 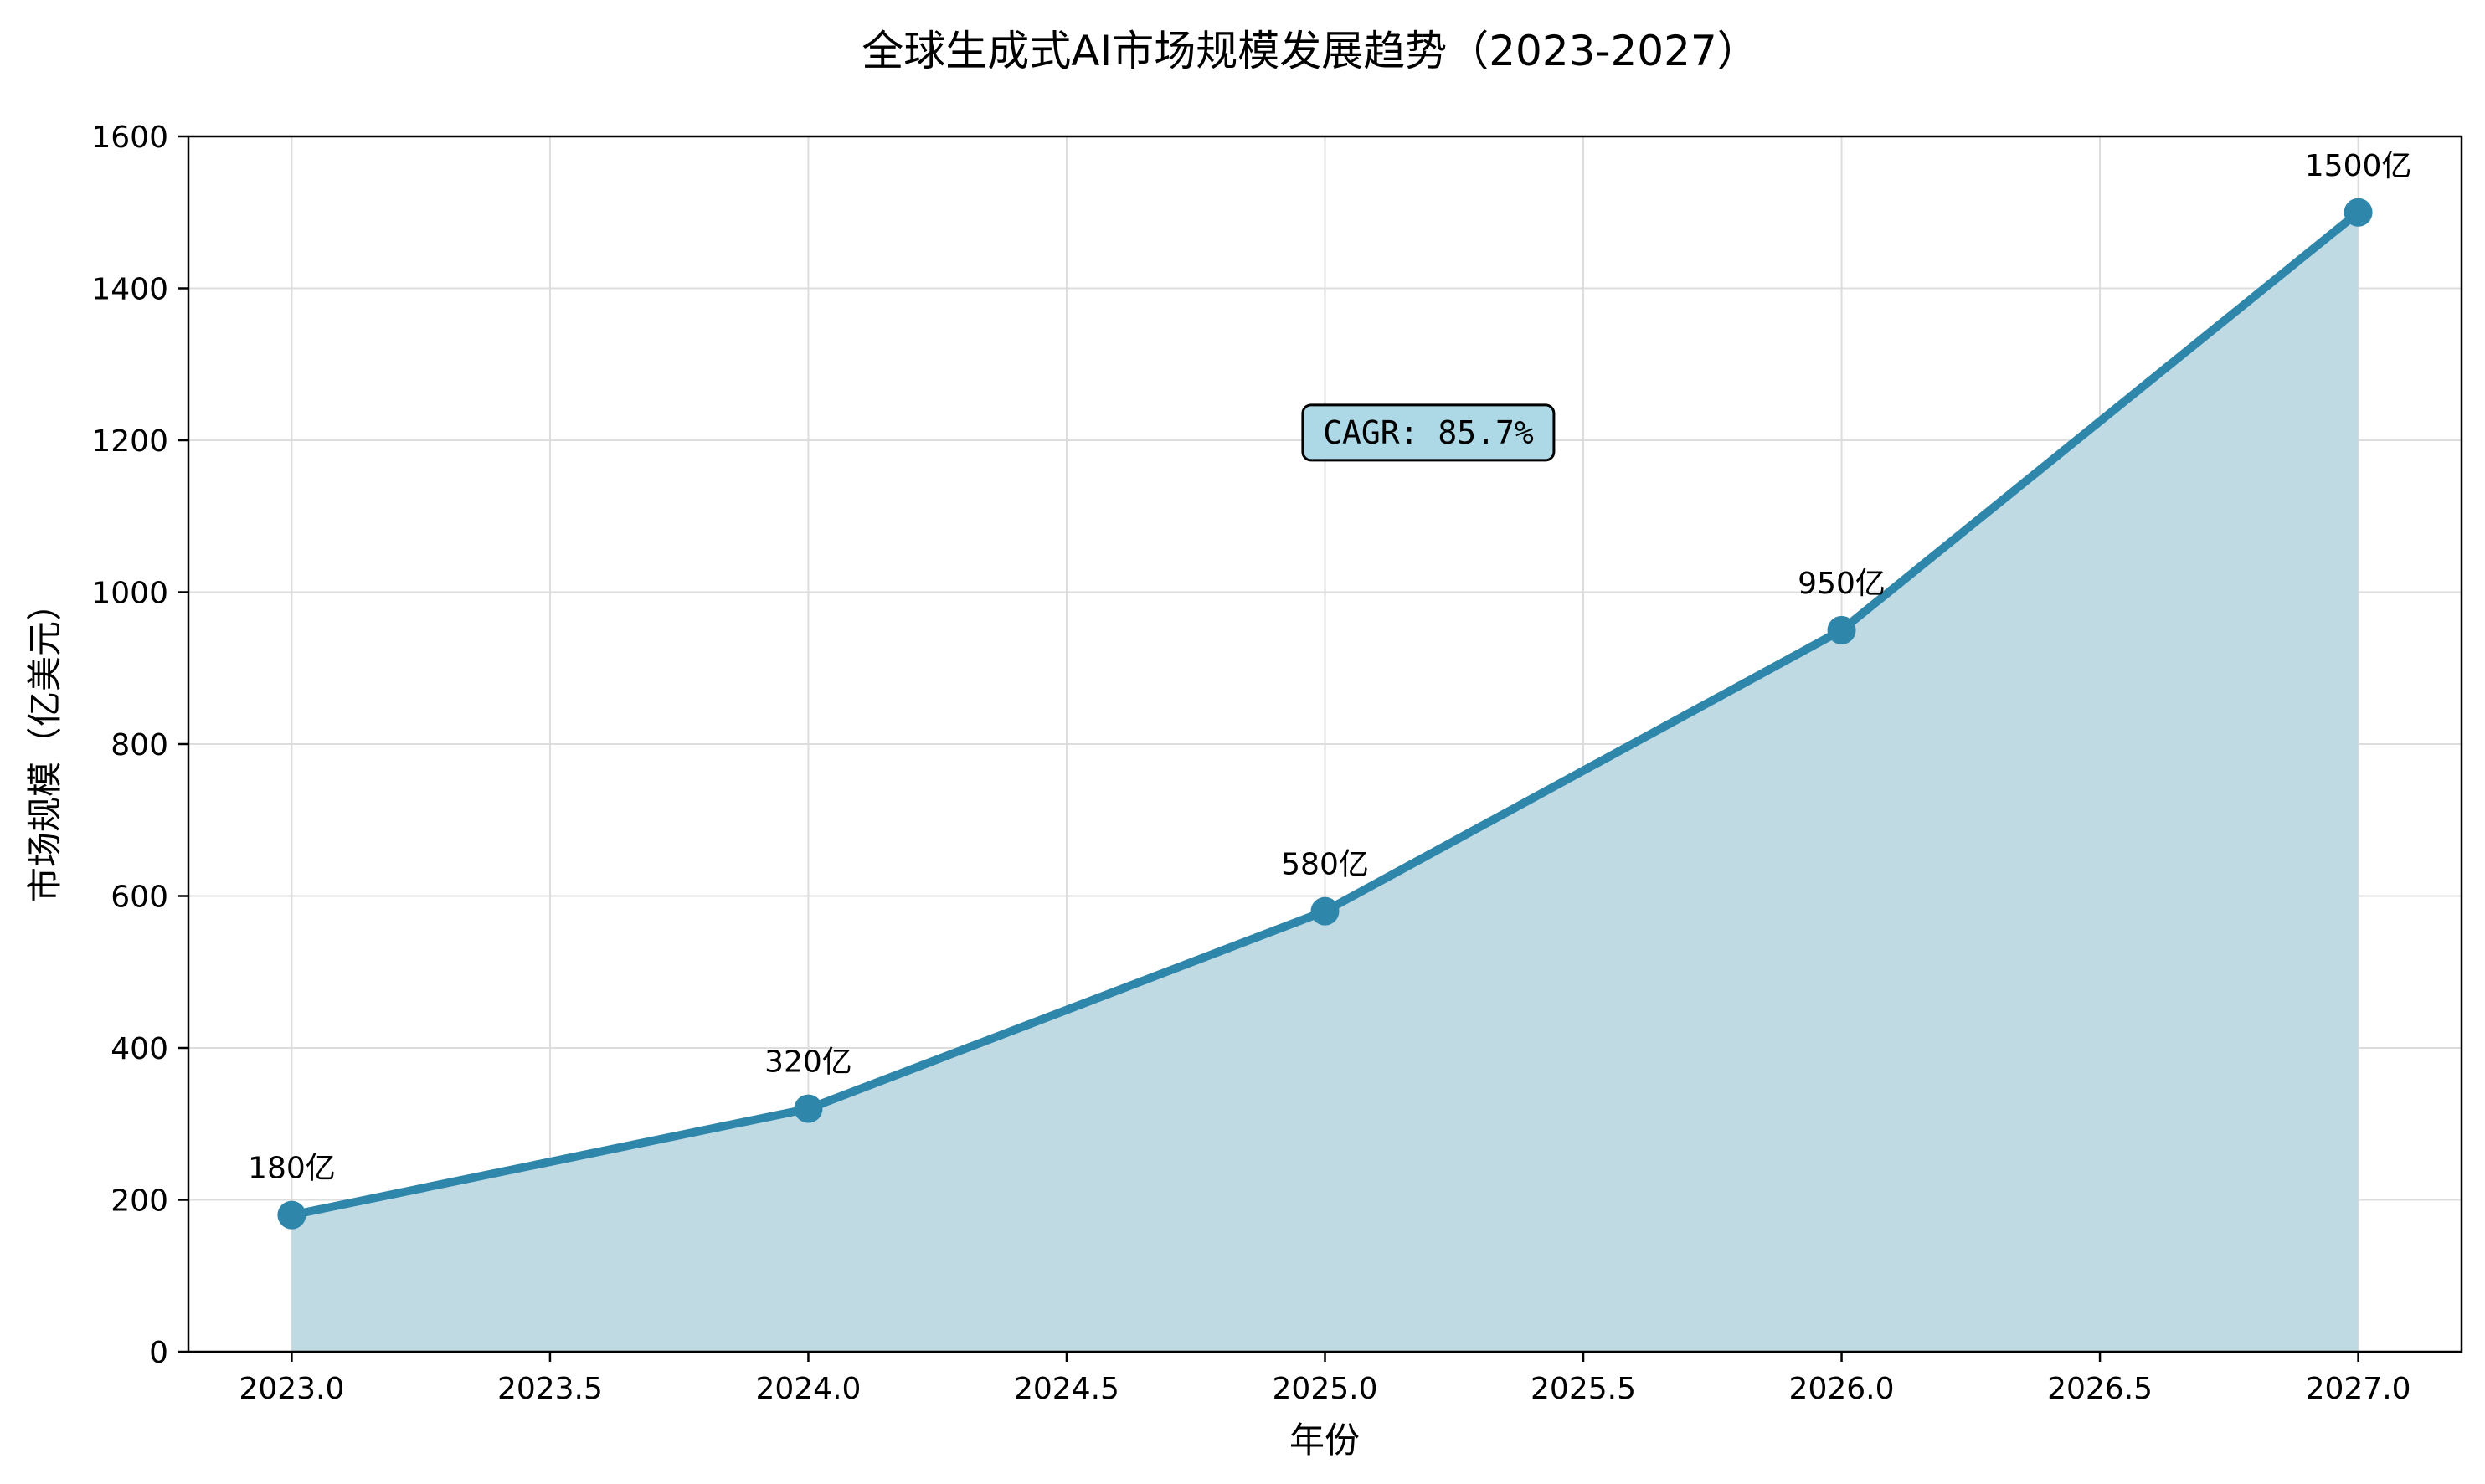 I want to click on data-label: 1500亿, so click(x=2358, y=166).